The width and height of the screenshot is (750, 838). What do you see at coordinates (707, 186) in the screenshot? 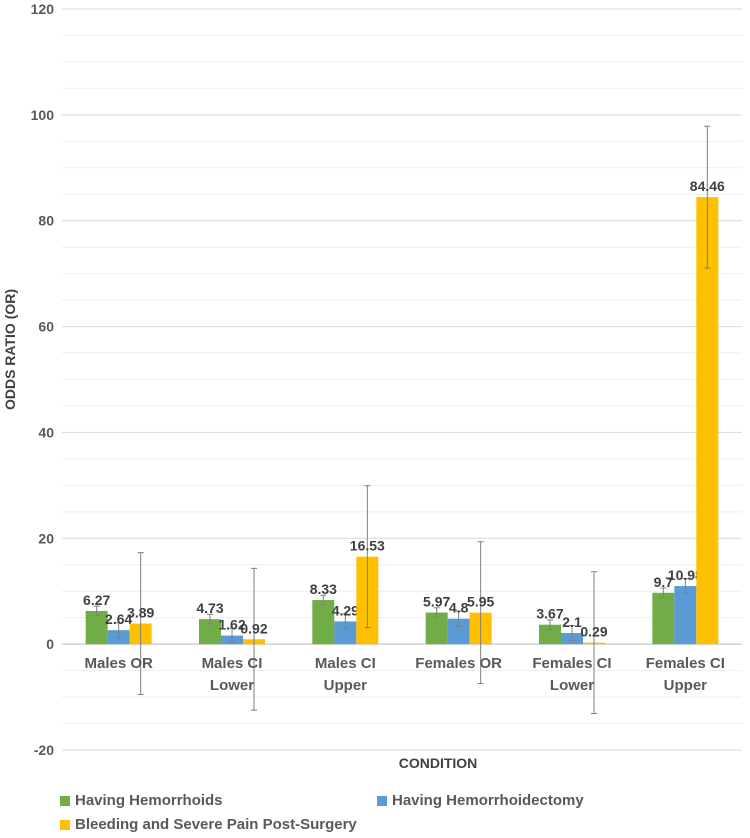
I see `data-label: 84.46` at bounding box center [707, 186].